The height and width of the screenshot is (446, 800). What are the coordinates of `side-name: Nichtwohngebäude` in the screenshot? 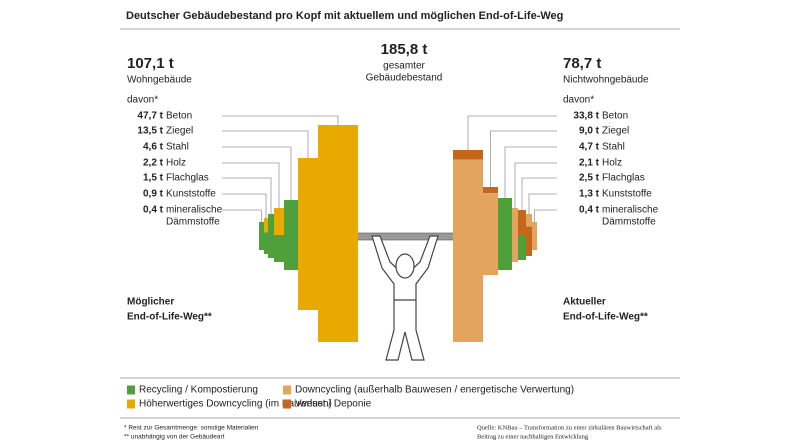 It's located at (606, 80).